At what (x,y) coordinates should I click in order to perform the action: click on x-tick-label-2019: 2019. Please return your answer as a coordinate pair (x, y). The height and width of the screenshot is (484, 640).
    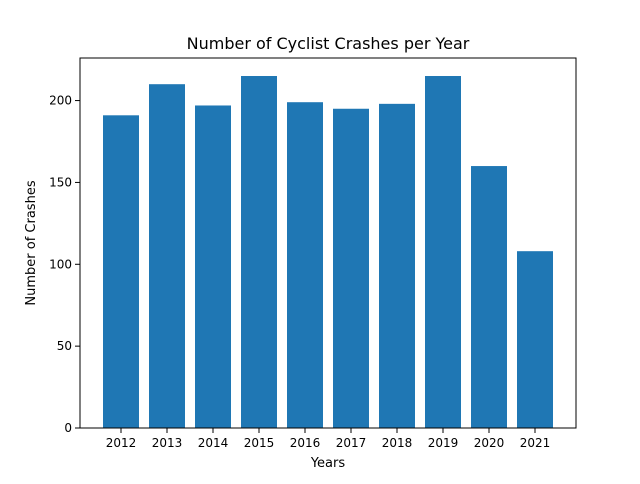
    Looking at the image, I should click on (443, 443).